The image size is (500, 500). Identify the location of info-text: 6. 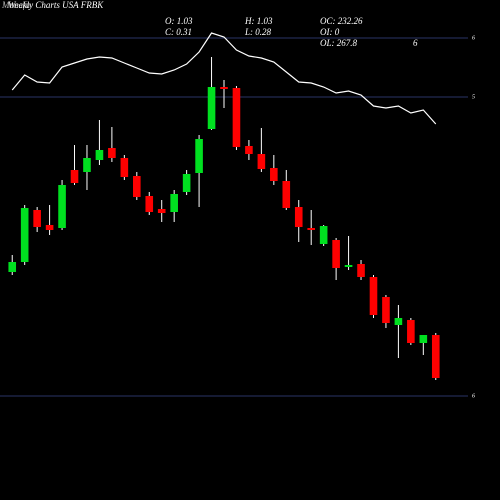
(415, 43).